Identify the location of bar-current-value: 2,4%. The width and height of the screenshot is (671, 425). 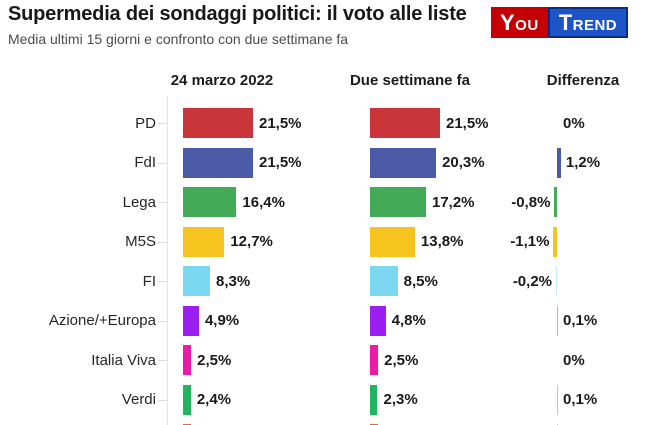
(214, 400).